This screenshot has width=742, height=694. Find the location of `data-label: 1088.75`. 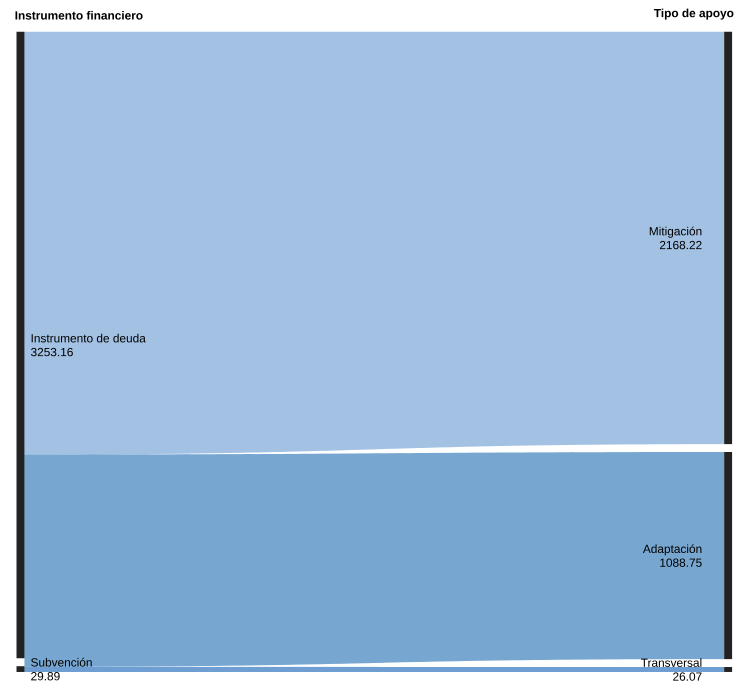

data-label: 1088.75 is located at coordinates (681, 562).